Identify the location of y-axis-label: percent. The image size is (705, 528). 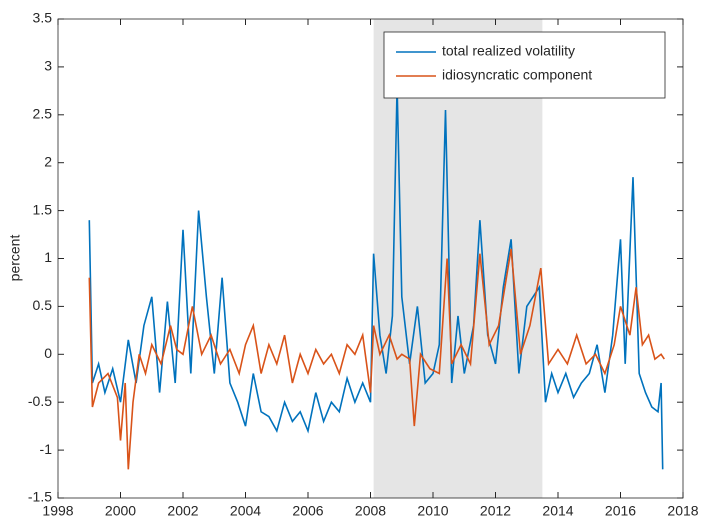
(15, 258).